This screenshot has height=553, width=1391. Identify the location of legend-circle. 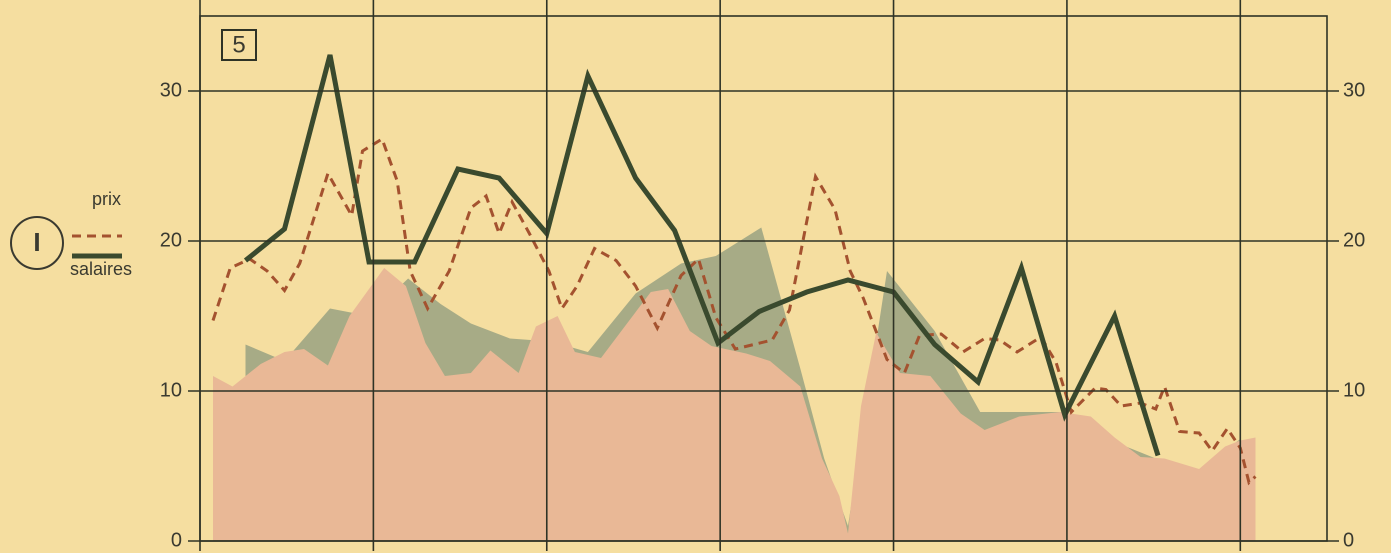
(37, 243).